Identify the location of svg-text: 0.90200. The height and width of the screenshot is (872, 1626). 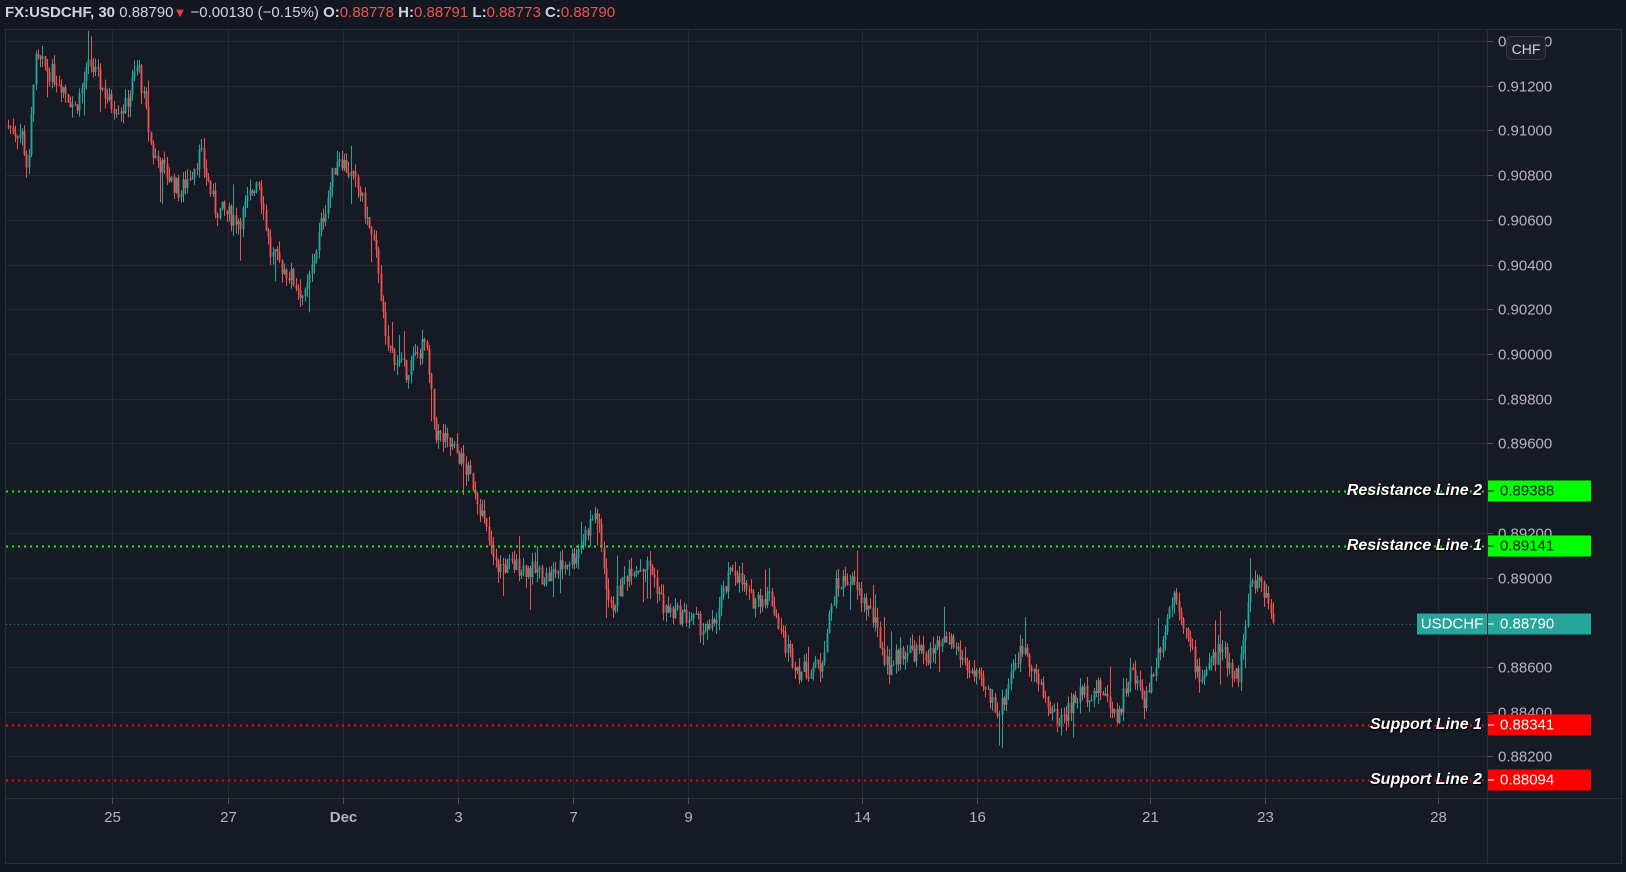
(1525, 310).